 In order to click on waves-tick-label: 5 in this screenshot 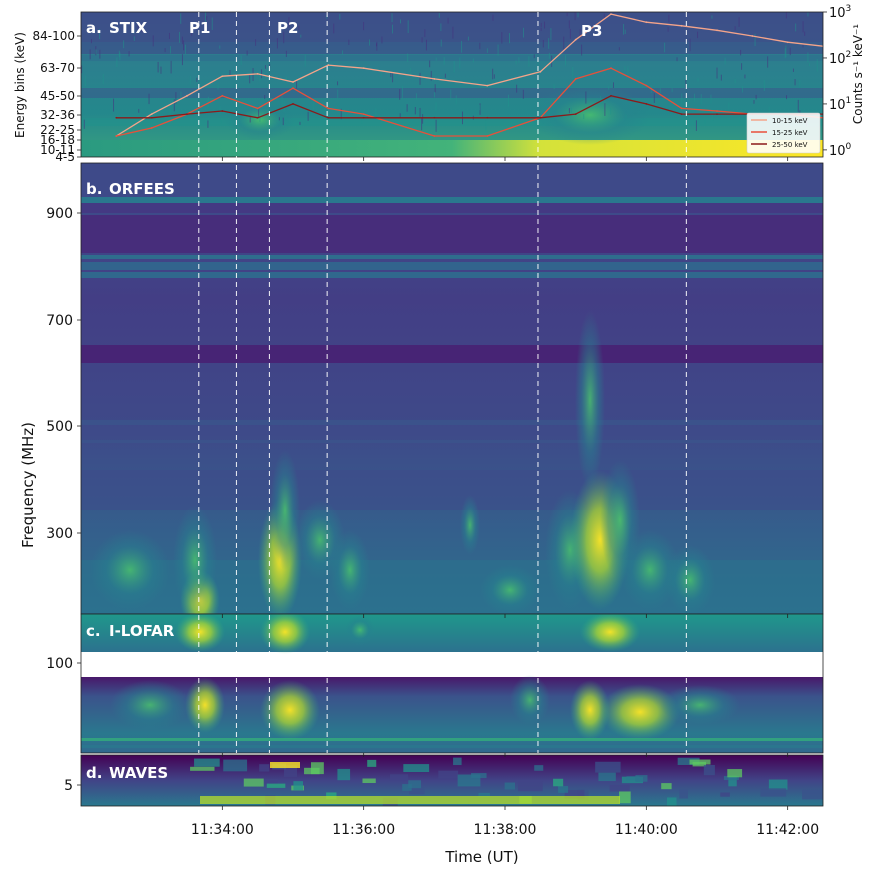, I will do `click(68, 786)`.